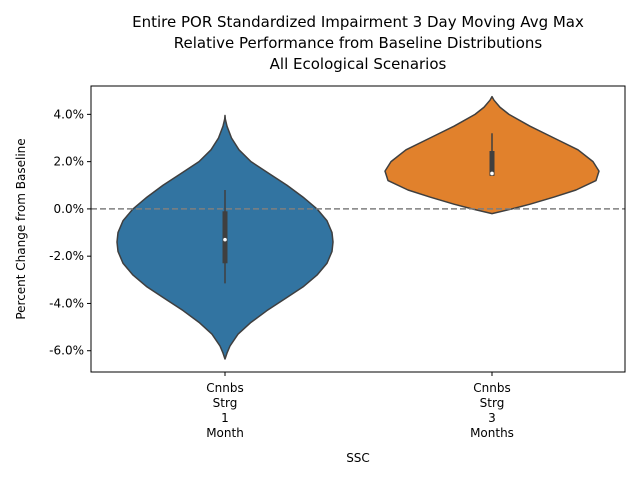 Image resolution: width=640 pixels, height=480 pixels. Describe the element at coordinates (358, 458) in the screenshot. I see `x-axis-label: SSC` at that location.